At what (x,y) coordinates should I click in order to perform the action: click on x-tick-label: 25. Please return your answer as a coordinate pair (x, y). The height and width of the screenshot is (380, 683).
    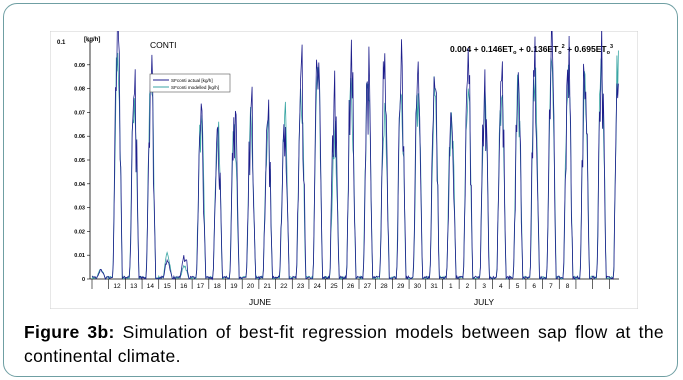
    Looking at the image, I should click on (334, 286).